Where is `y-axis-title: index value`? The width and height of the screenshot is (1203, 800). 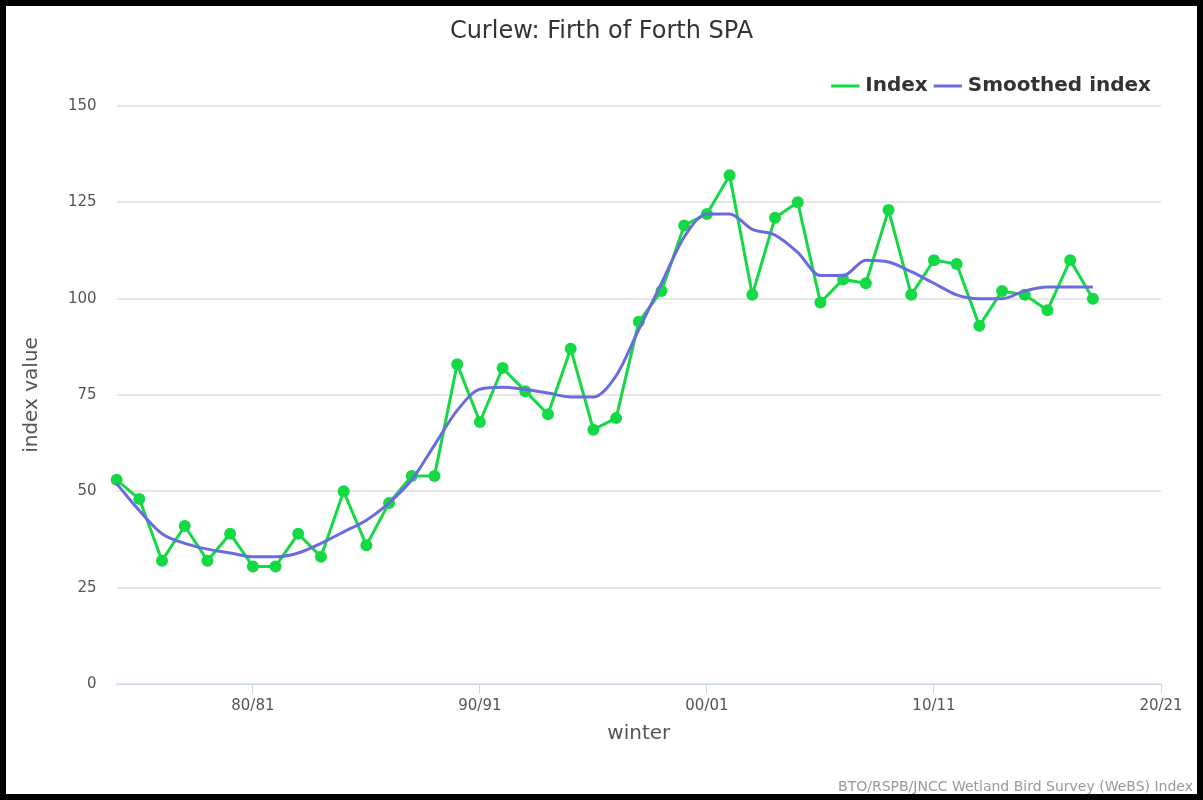
y-axis-title: index value is located at coordinates (30, 395).